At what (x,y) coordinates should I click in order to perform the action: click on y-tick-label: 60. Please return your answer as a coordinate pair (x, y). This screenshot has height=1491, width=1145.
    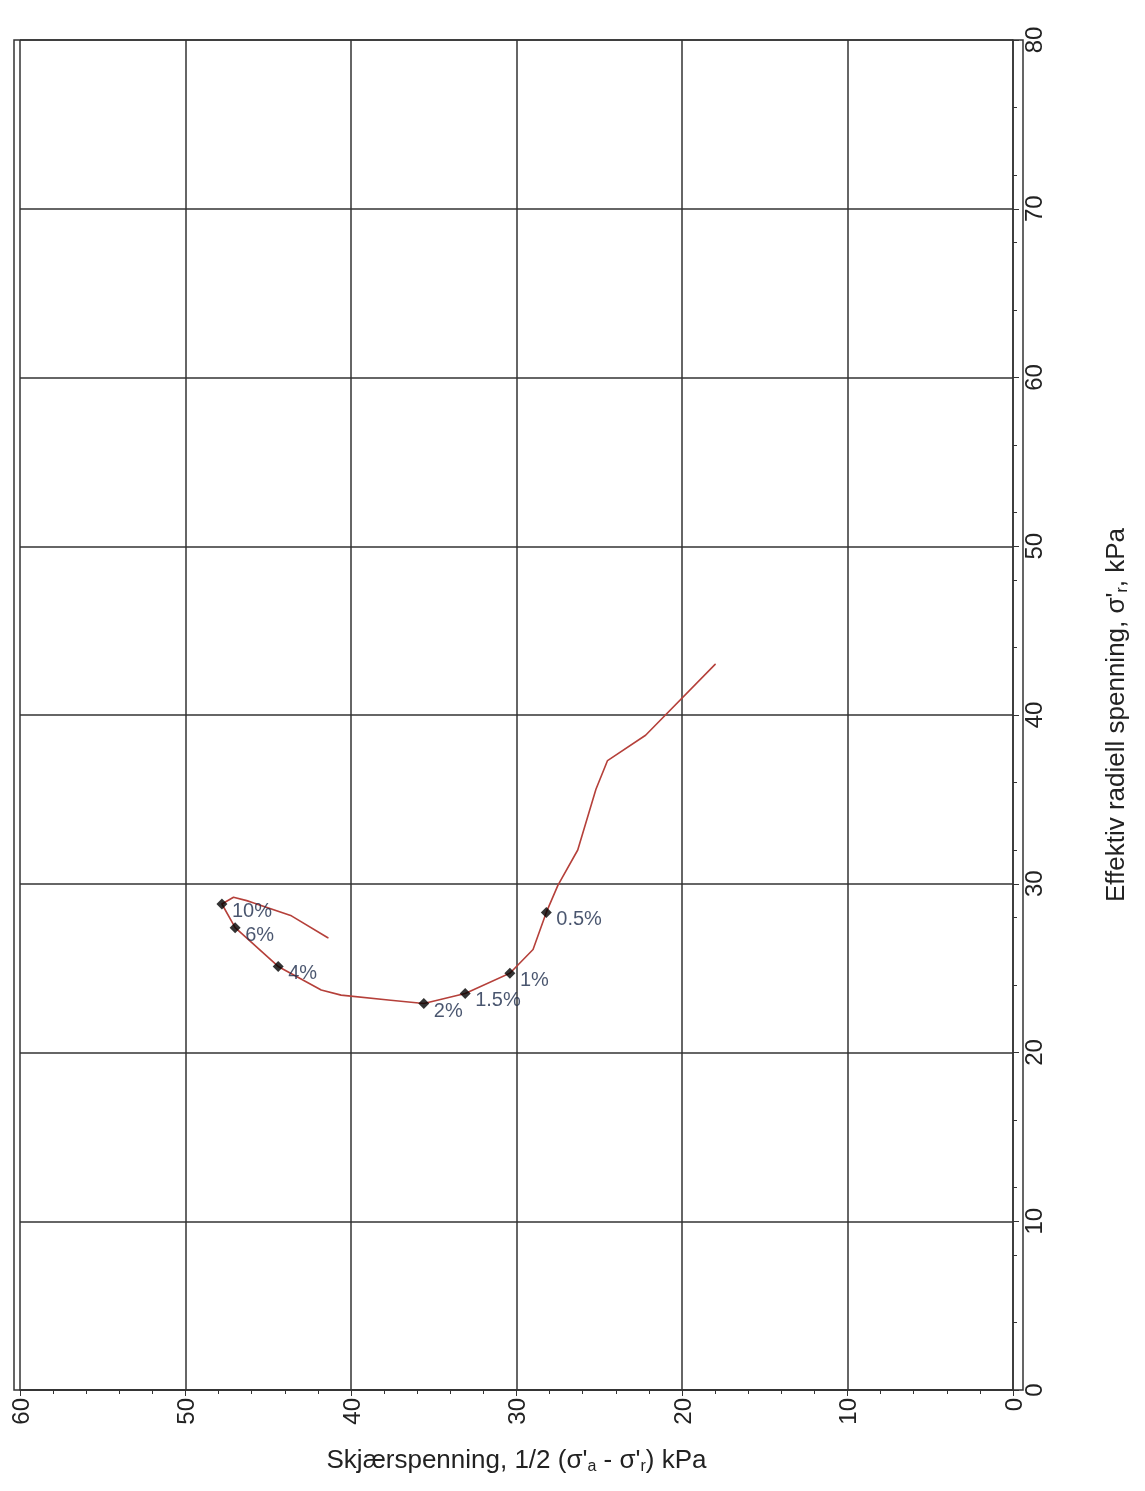
    Looking at the image, I should click on (1033, 377).